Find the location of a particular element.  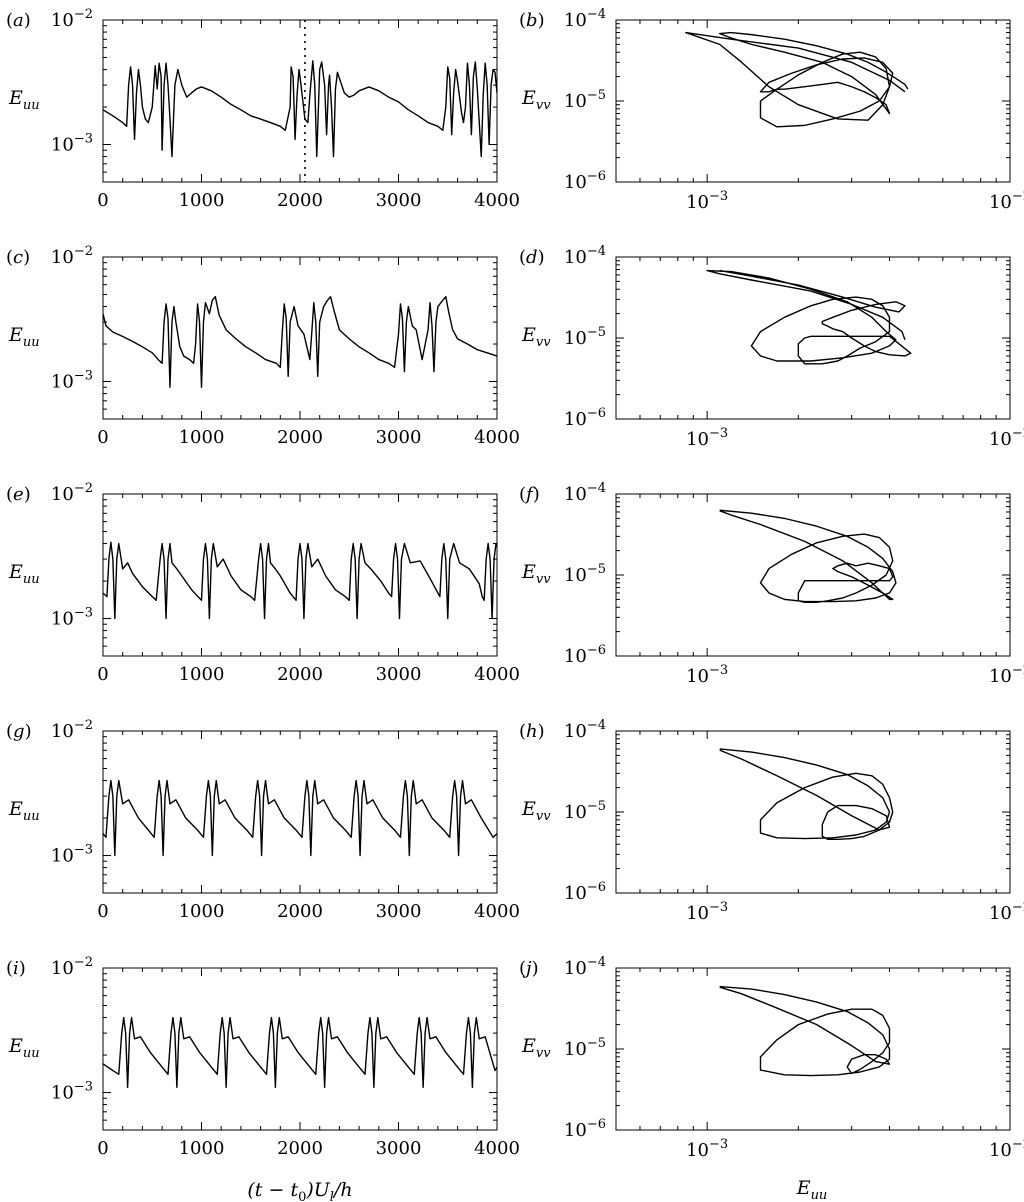

panel-j: (j) Evv is located at coordinates (765, 1044).